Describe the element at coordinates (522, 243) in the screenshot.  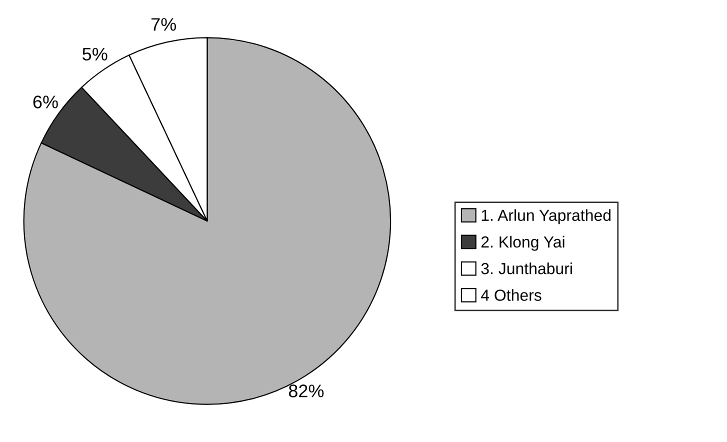
I see `legend-label: 2. Klong Yai` at that location.